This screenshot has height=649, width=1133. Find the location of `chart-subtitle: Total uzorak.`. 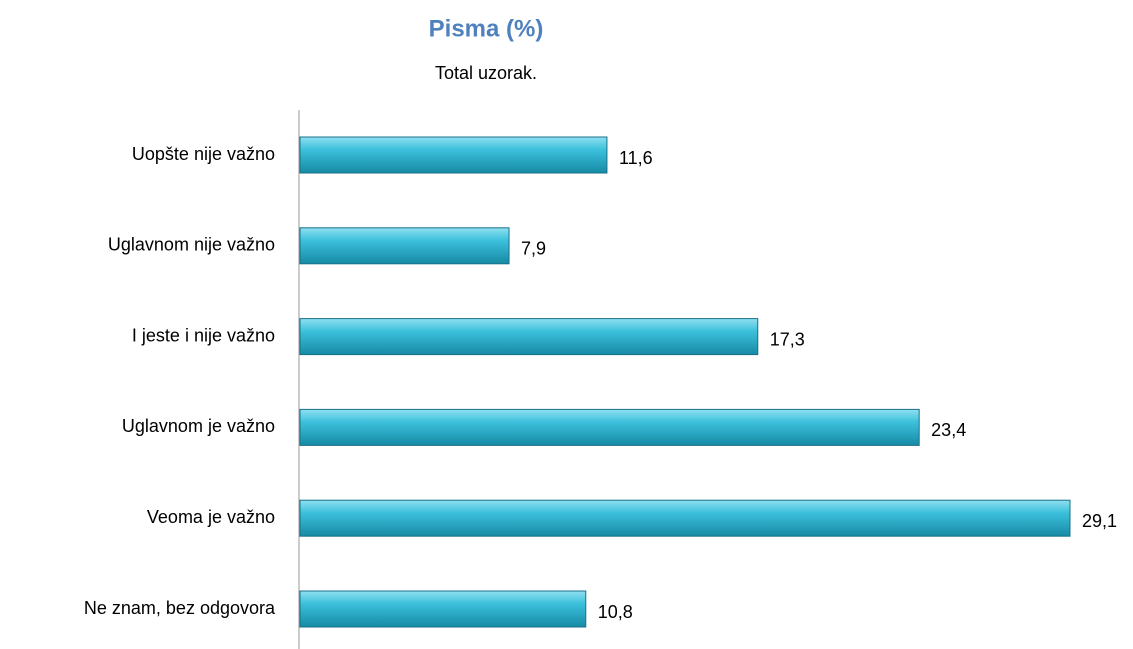

chart-subtitle: Total uzorak. is located at coordinates (486, 73).